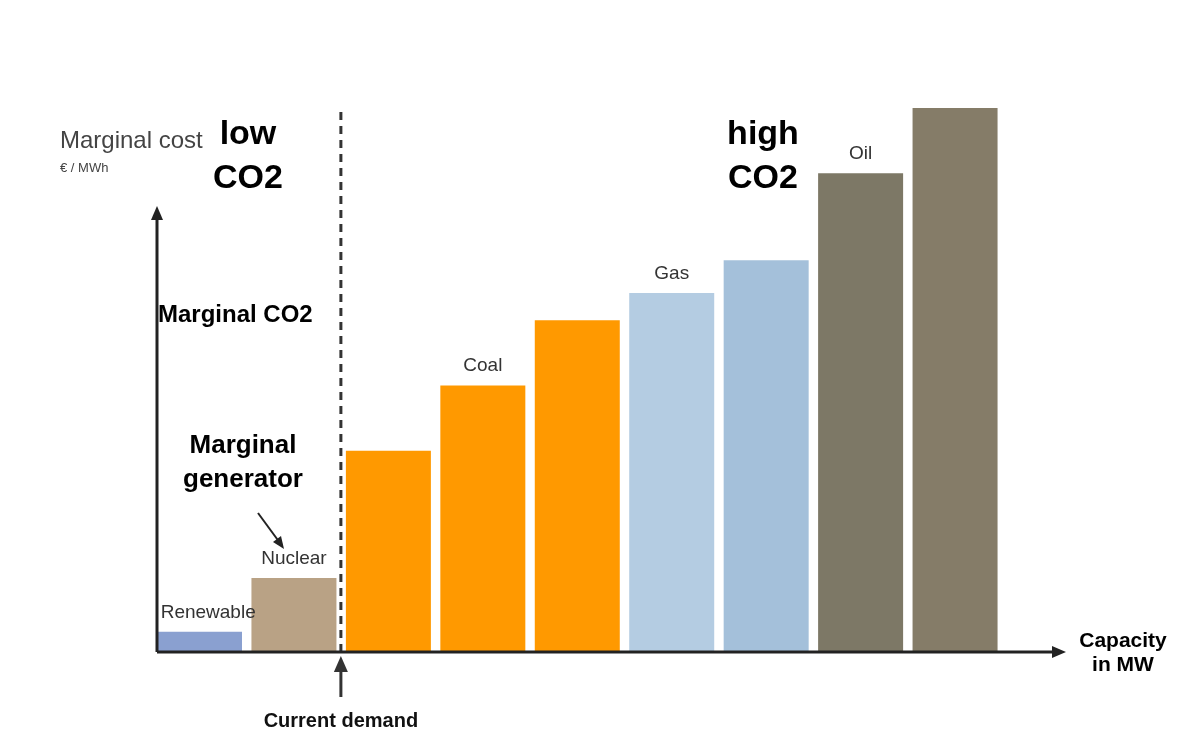 Image resolution: width=1194 pixels, height=740 pixels. What do you see at coordinates (672, 272) in the screenshot?
I see `x-tick-label: Gas` at bounding box center [672, 272].